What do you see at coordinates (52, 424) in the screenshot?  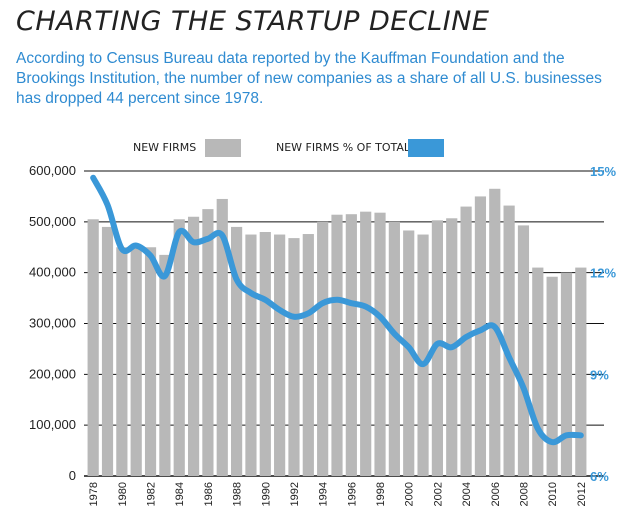 I see `y-left-tick-label: 100,000` at bounding box center [52, 424].